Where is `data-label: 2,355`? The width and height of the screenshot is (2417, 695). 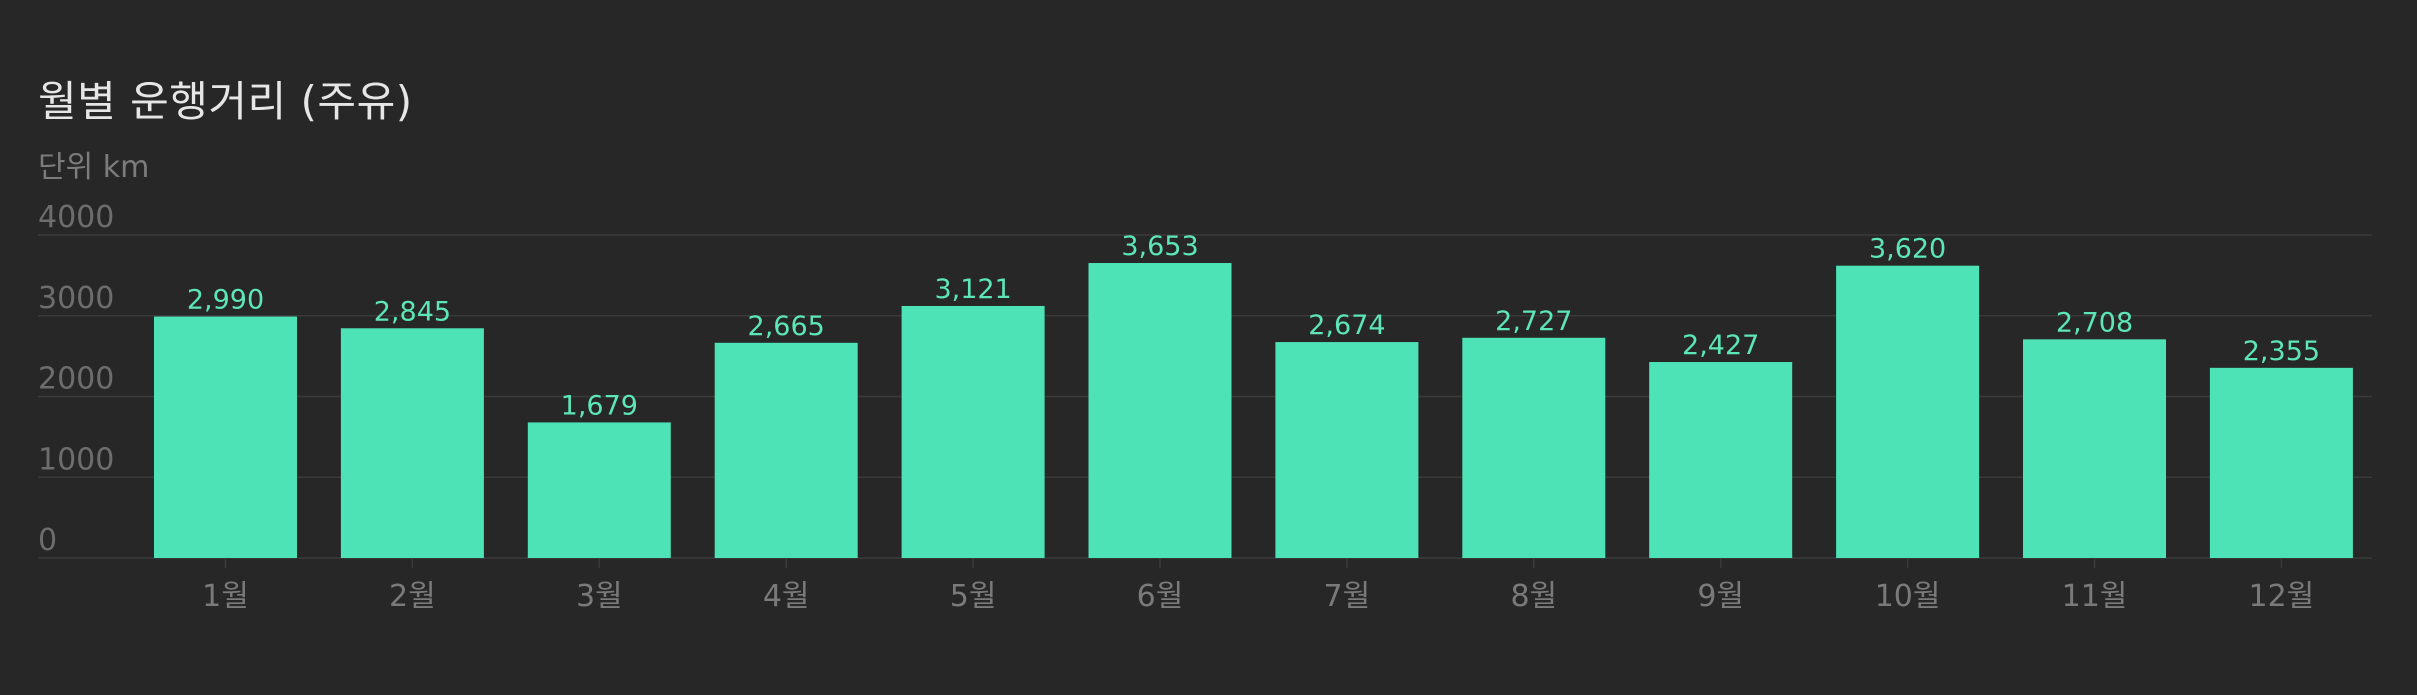 data-label: 2,355 is located at coordinates (2281, 351).